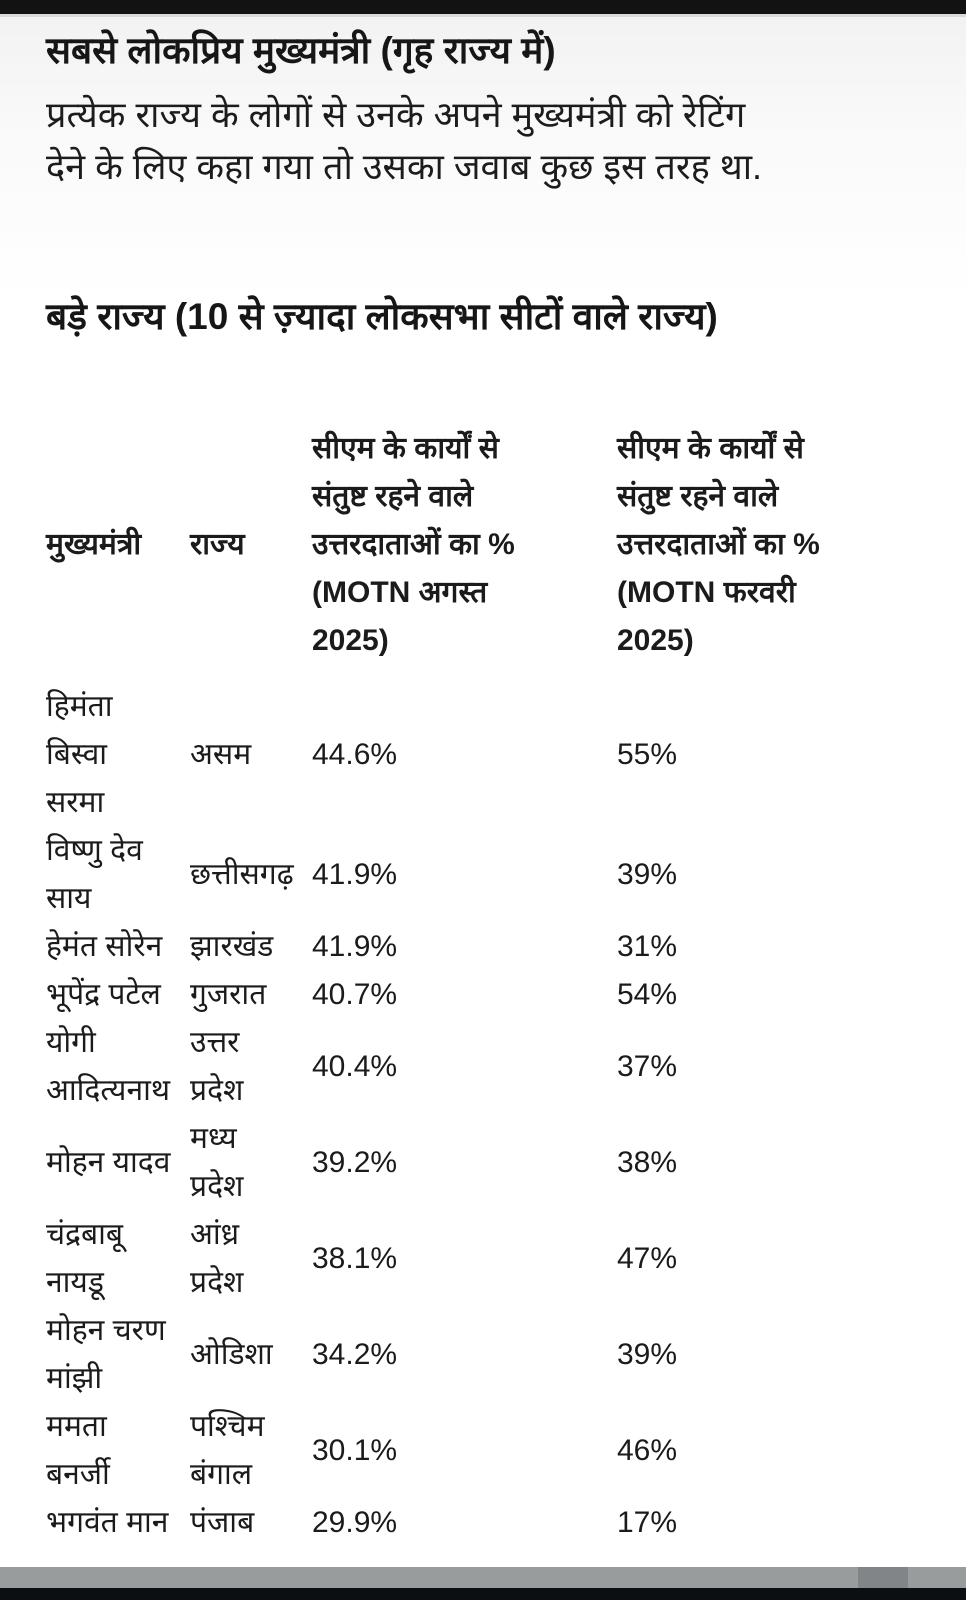 This screenshot has width=966, height=1600. Describe the element at coordinates (85, 1258) in the screenshot. I see `cell-cm-name: चंद्रबाबू नायडू` at that location.